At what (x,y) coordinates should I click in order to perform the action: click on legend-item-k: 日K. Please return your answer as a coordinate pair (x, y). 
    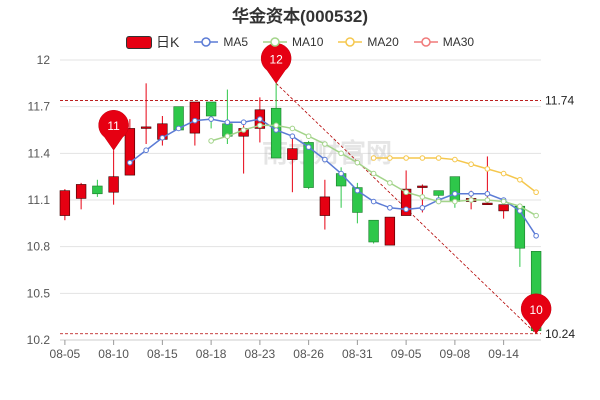
    Looking at the image, I should click on (152, 42).